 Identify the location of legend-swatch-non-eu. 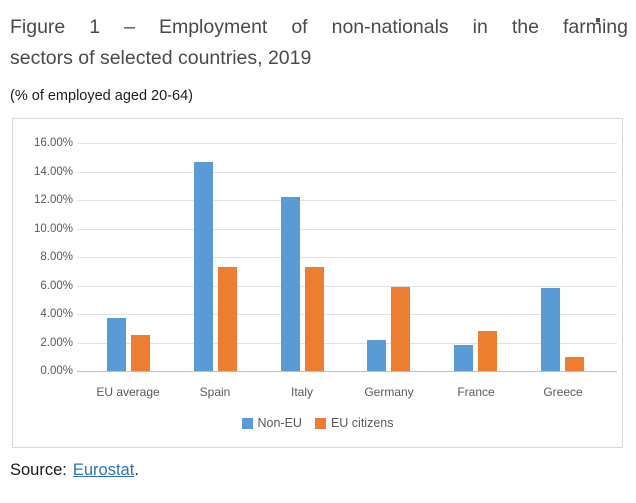
(247, 423).